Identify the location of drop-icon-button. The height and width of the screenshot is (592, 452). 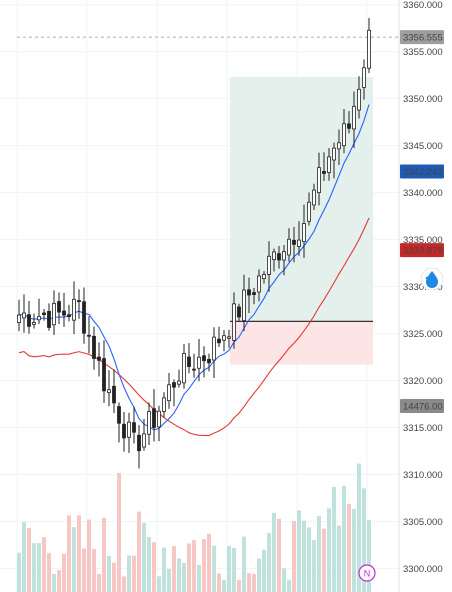
(432, 279).